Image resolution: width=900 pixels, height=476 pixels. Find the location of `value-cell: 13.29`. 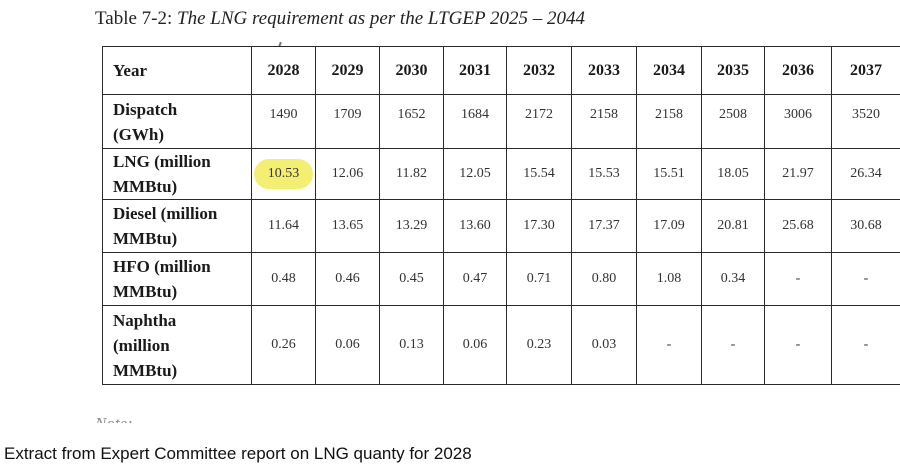

value-cell: 13.29 is located at coordinates (411, 226).